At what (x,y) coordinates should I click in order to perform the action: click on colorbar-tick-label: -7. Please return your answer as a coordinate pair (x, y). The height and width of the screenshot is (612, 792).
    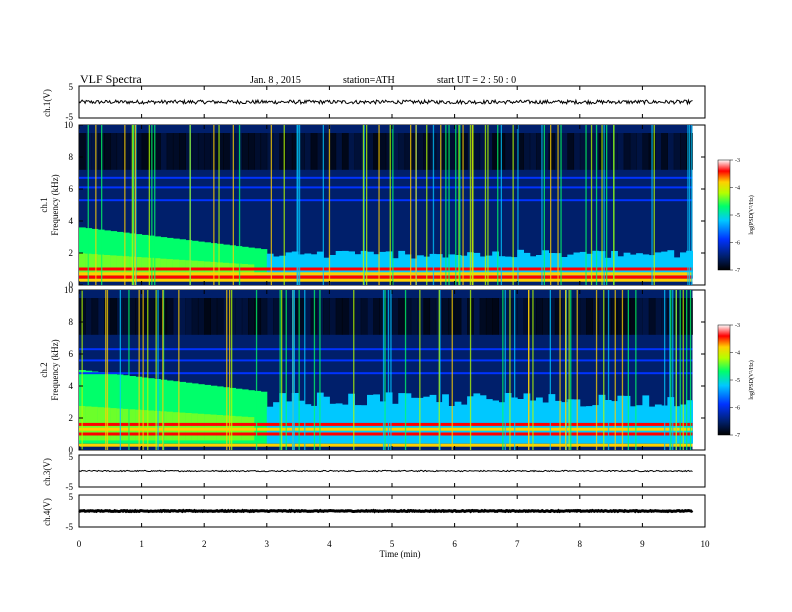
    Looking at the image, I should click on (737, 271).